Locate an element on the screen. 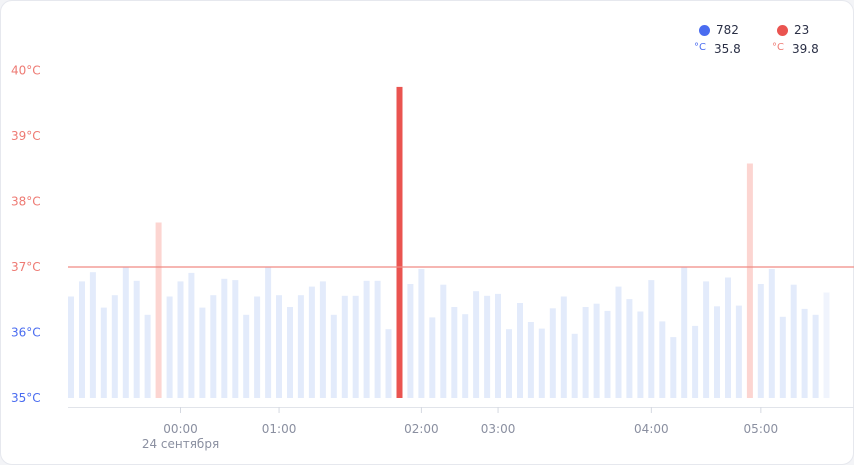 This screenshot has height=465, width=854. y-tick-label: 36°C is located at coordinates (26, 333).